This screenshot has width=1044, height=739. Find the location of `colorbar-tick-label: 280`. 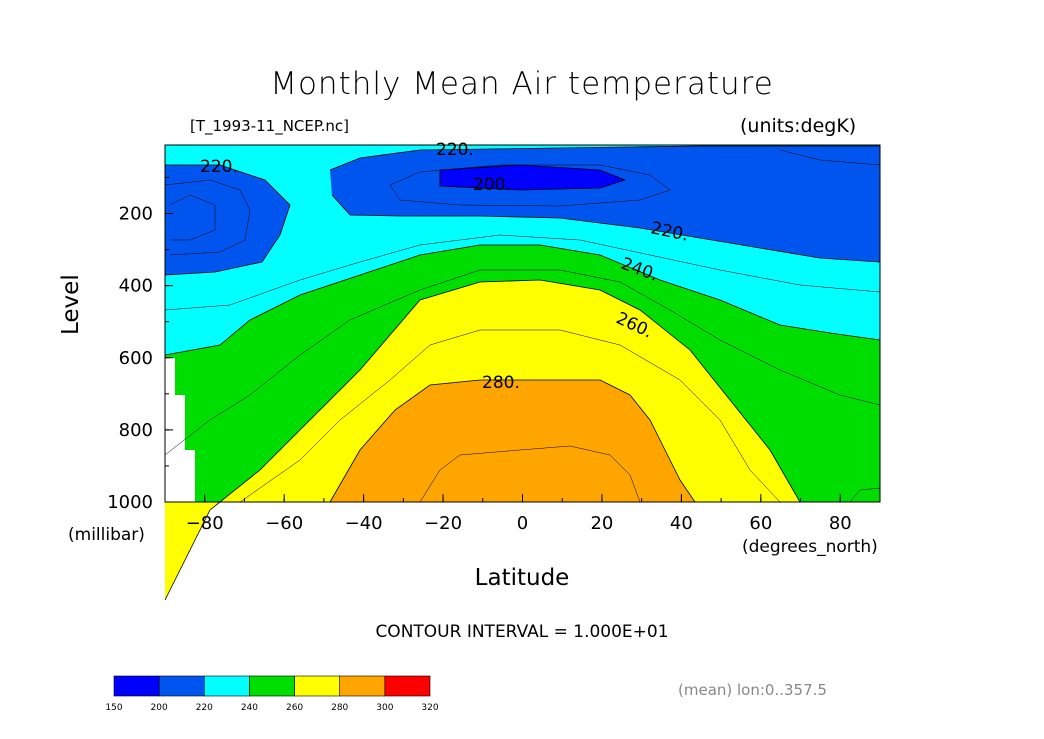

colorbar-tick-label: 280 is located at coordinates (339, 708).